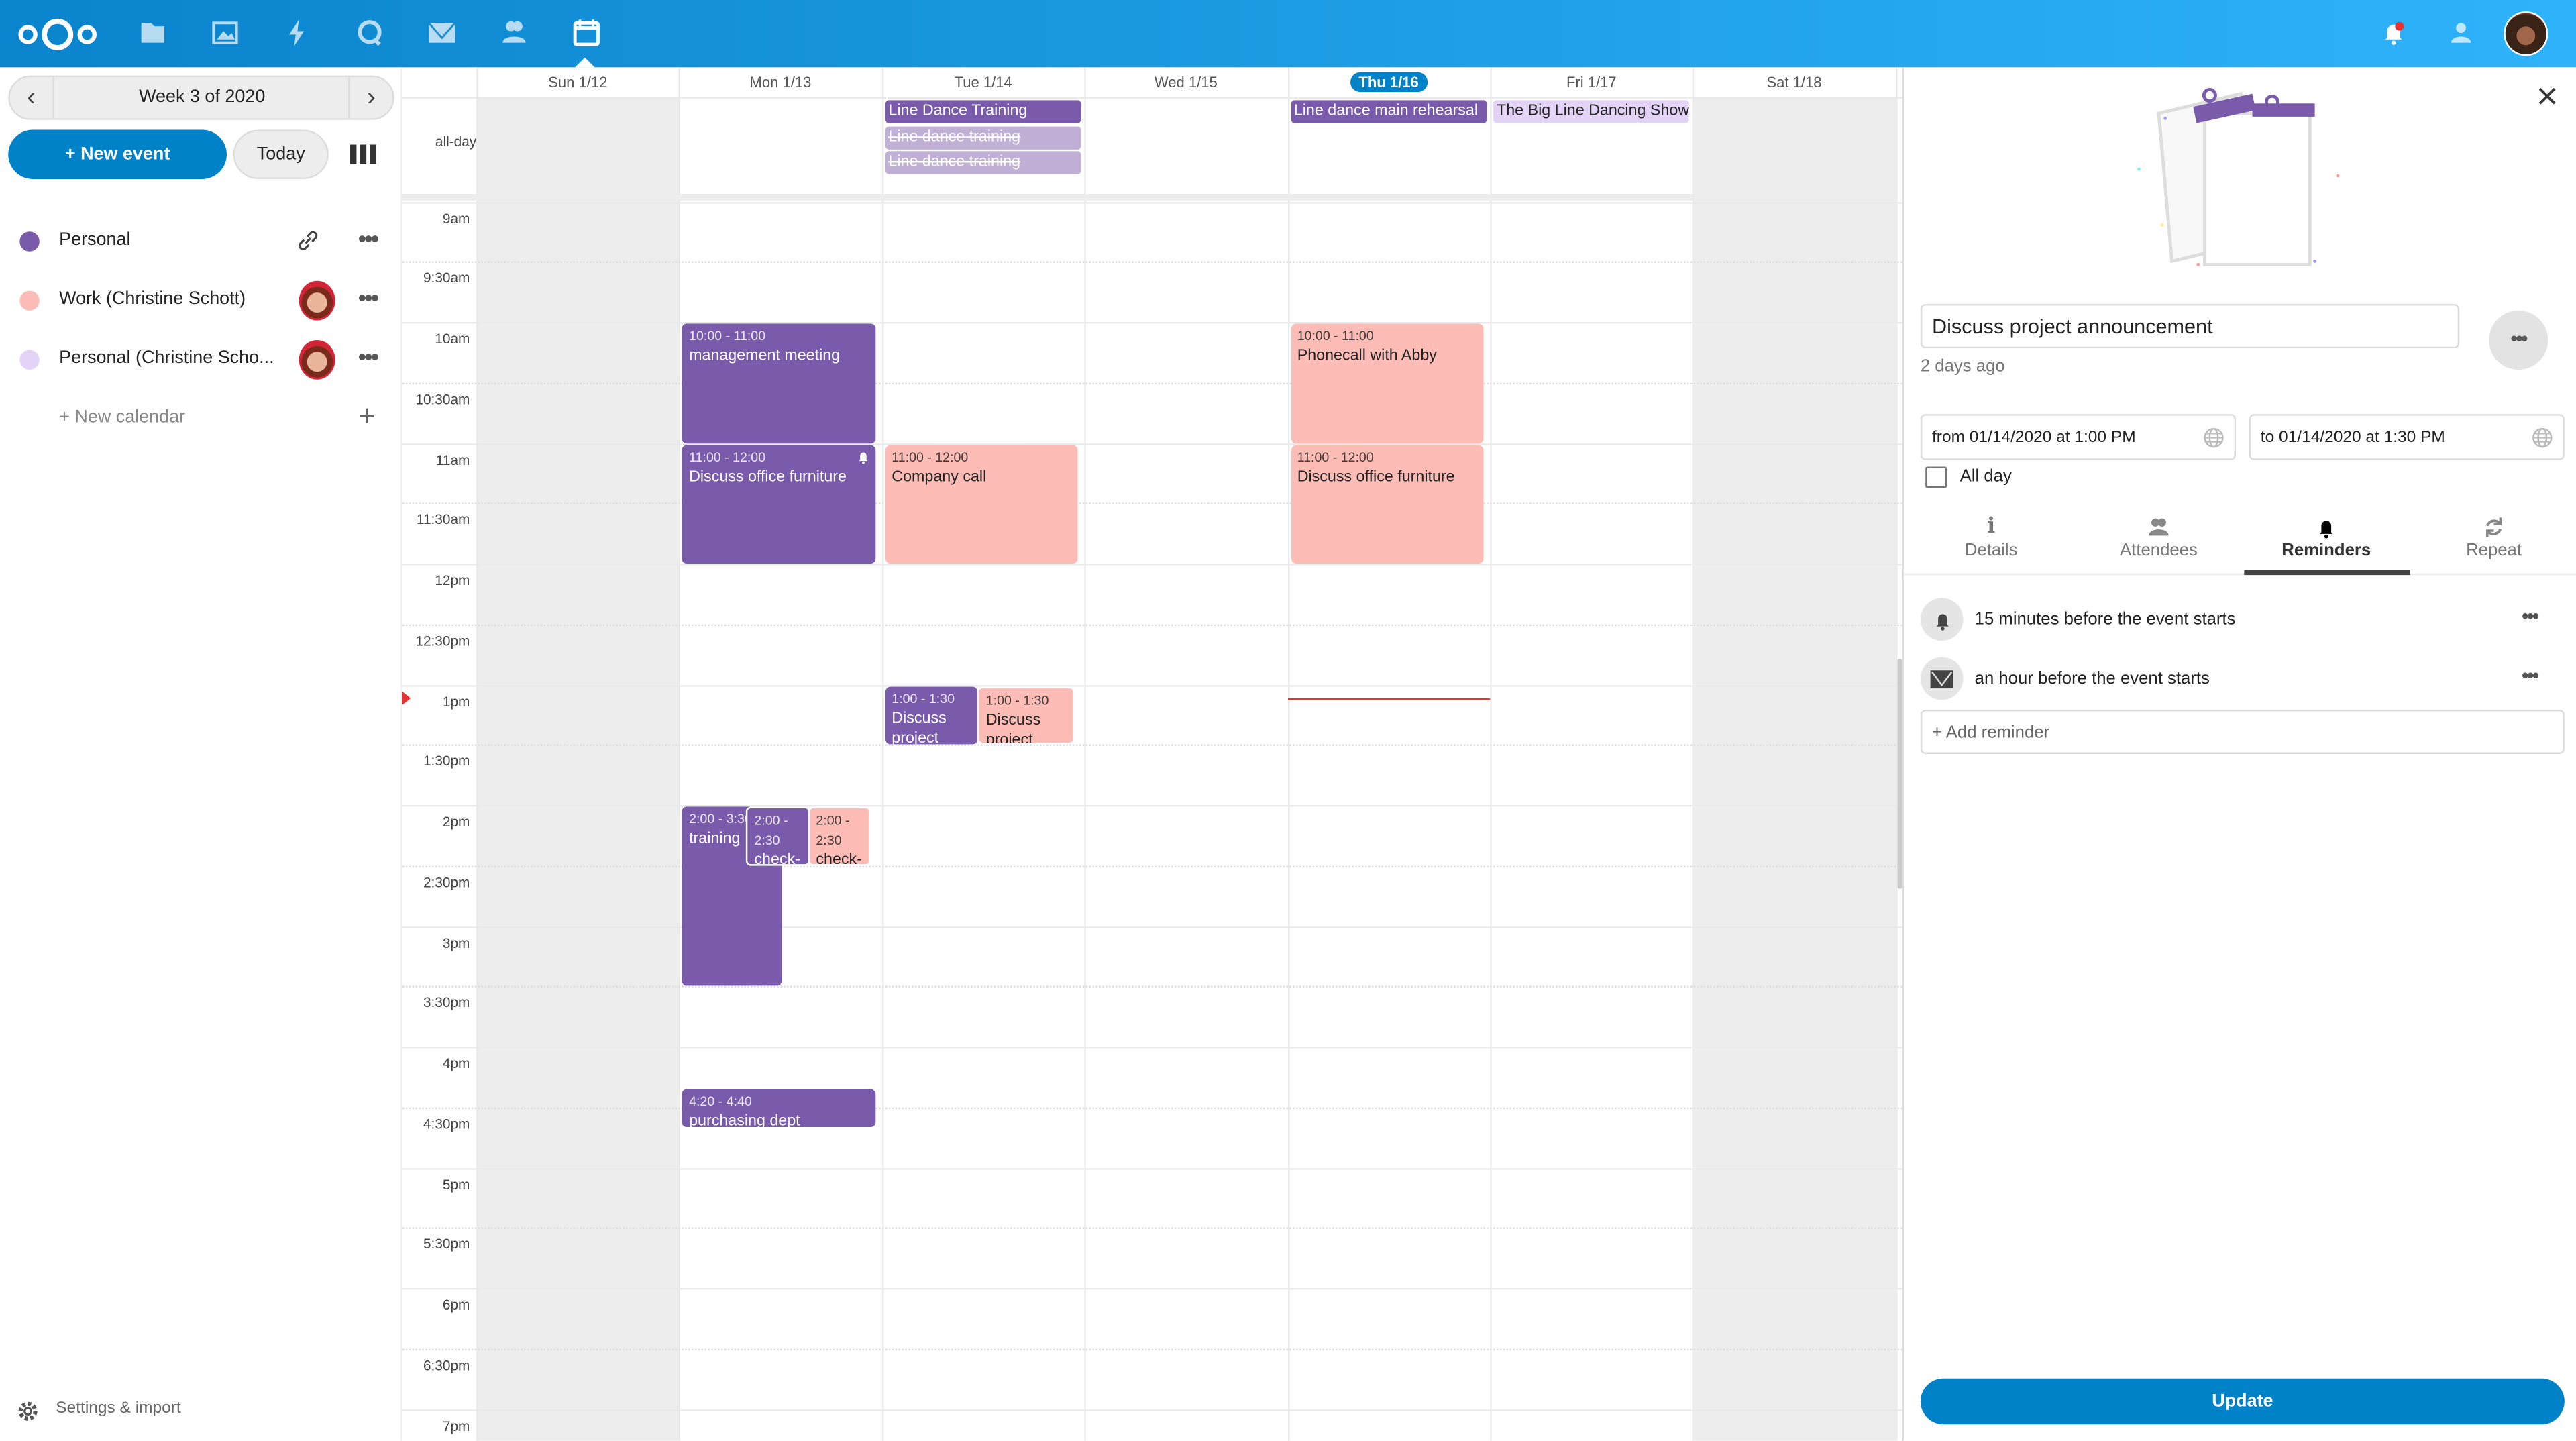 This screenshot has width=2576, height=1441. Describe the element at coordinates (1013, 727) in the screenshot. I see `event-title: Discuss project` at that location.